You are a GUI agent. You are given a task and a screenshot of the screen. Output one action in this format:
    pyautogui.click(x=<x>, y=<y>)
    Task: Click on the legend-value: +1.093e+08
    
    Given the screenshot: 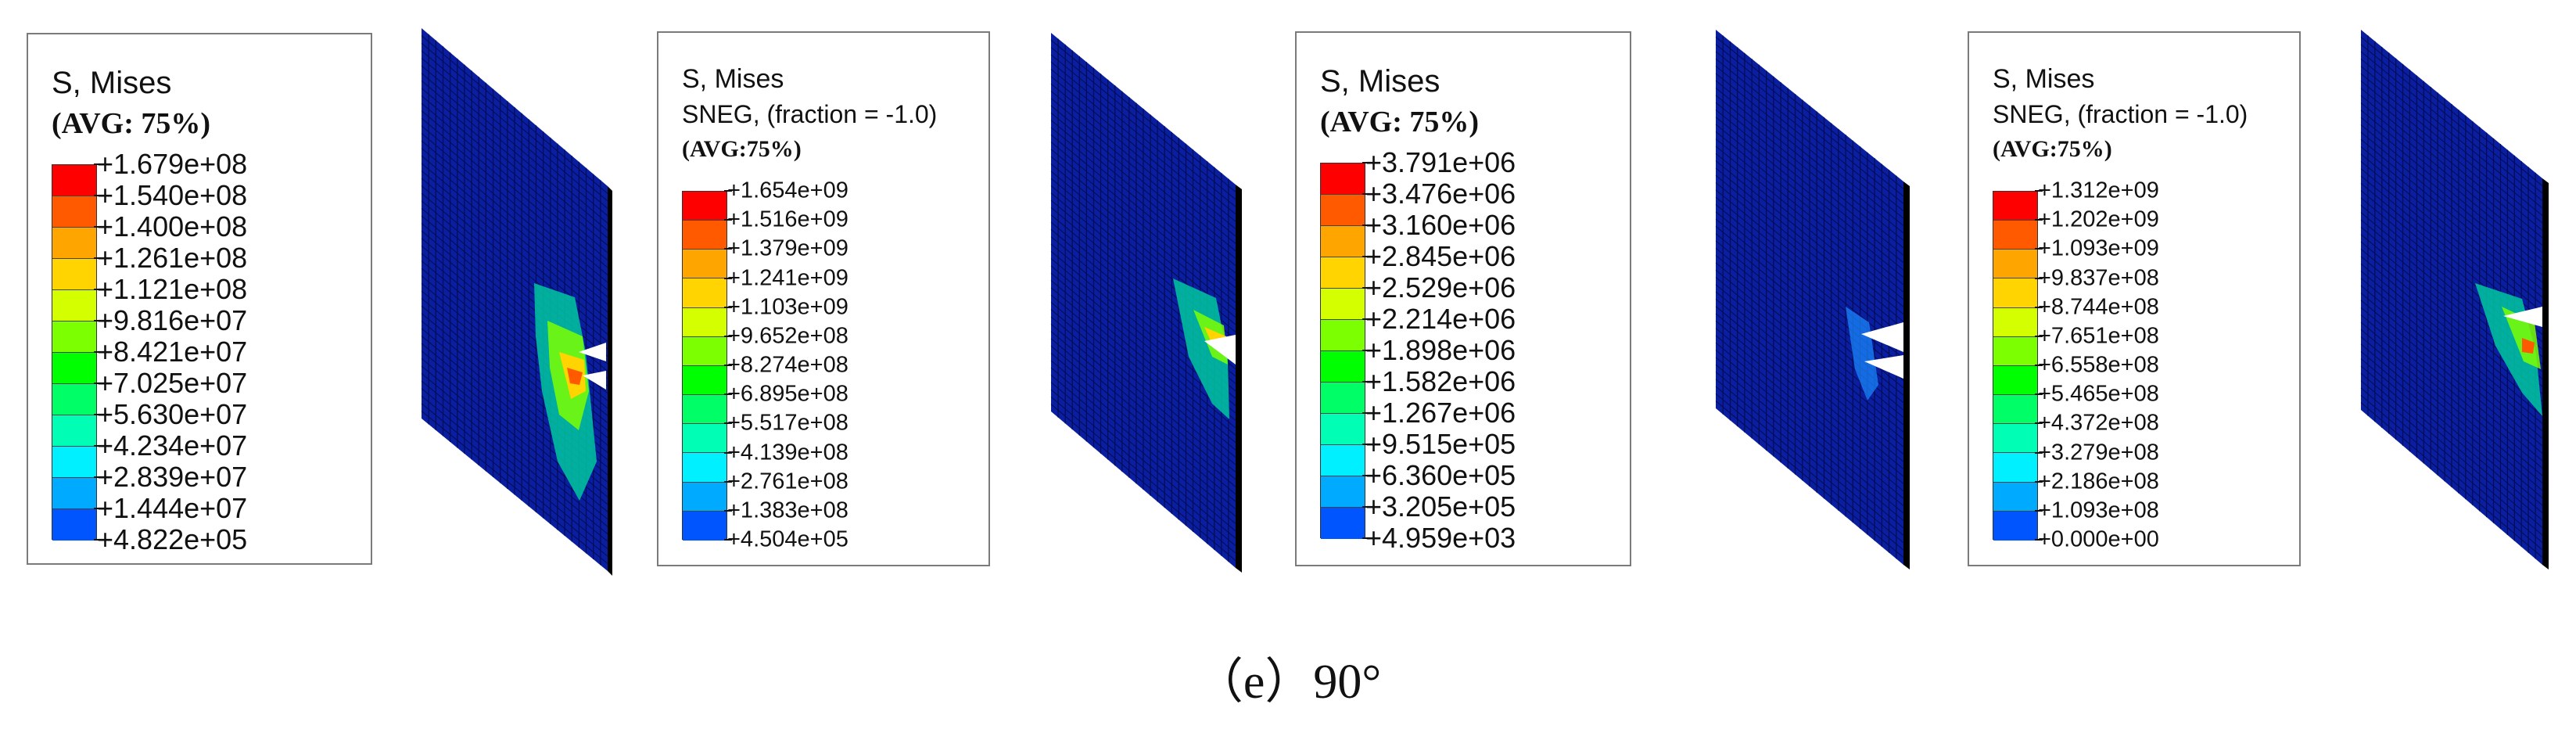 What is the action you would take?
    pyautogui.click(x=2098, y=511)
    